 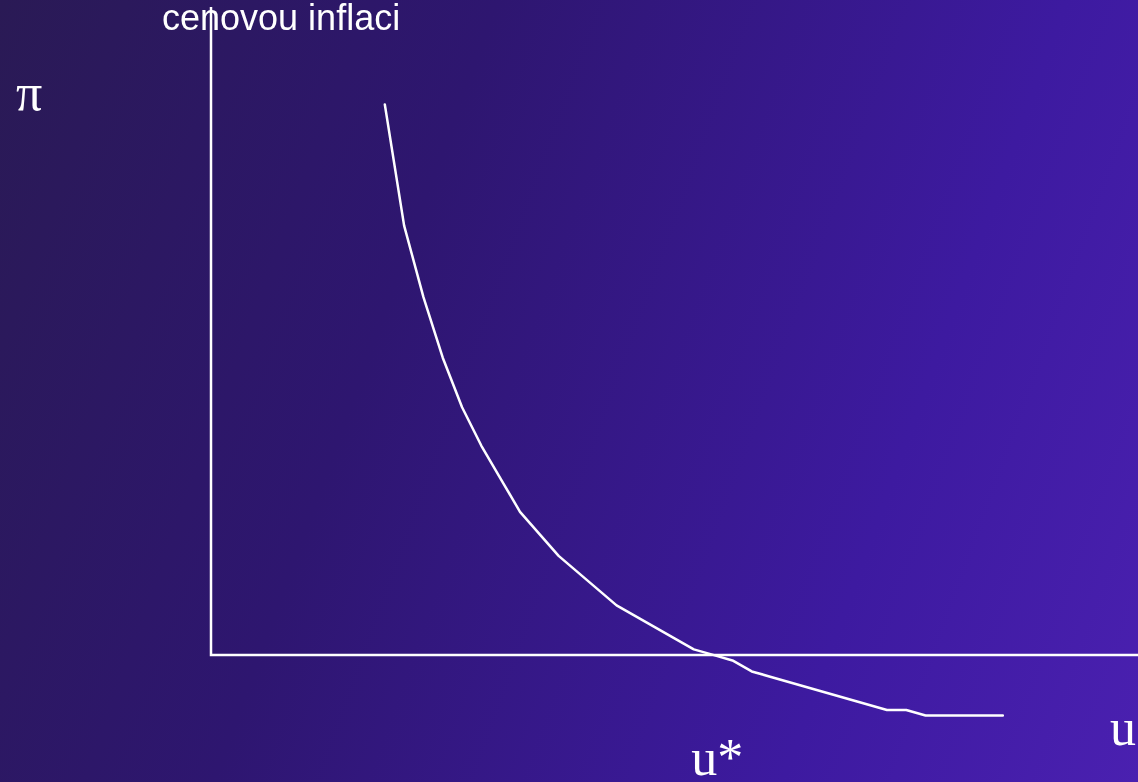 I want to click on x-axis-title: u, so click(x=1123, y=727).